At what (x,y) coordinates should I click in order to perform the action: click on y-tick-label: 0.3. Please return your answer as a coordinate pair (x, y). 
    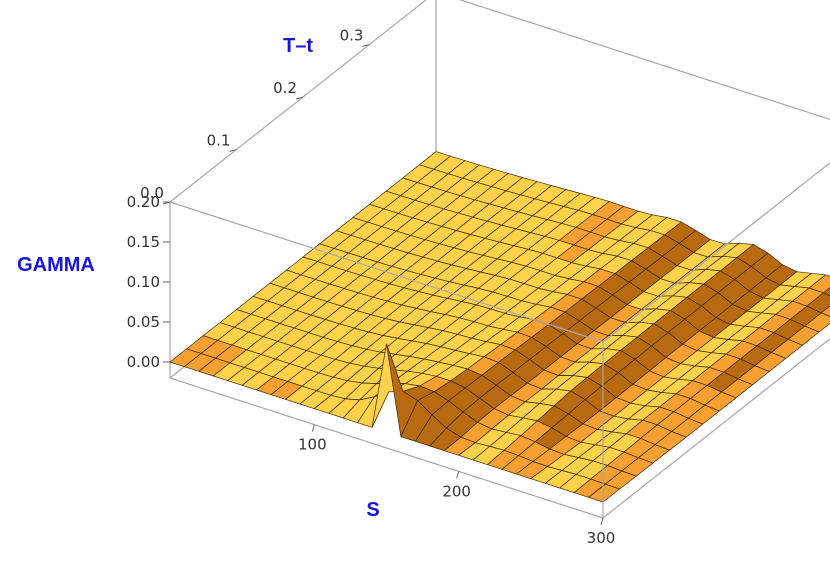
    Looking at the image, I should click on (352, 36).